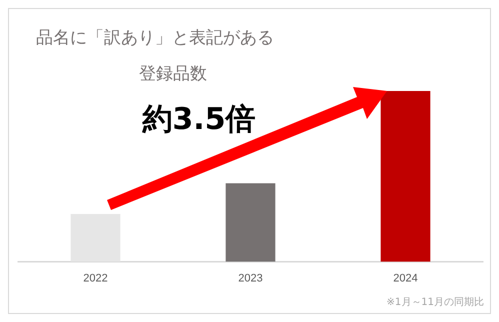  I want to click on x-tick-label: 2022, so click(95, 278).